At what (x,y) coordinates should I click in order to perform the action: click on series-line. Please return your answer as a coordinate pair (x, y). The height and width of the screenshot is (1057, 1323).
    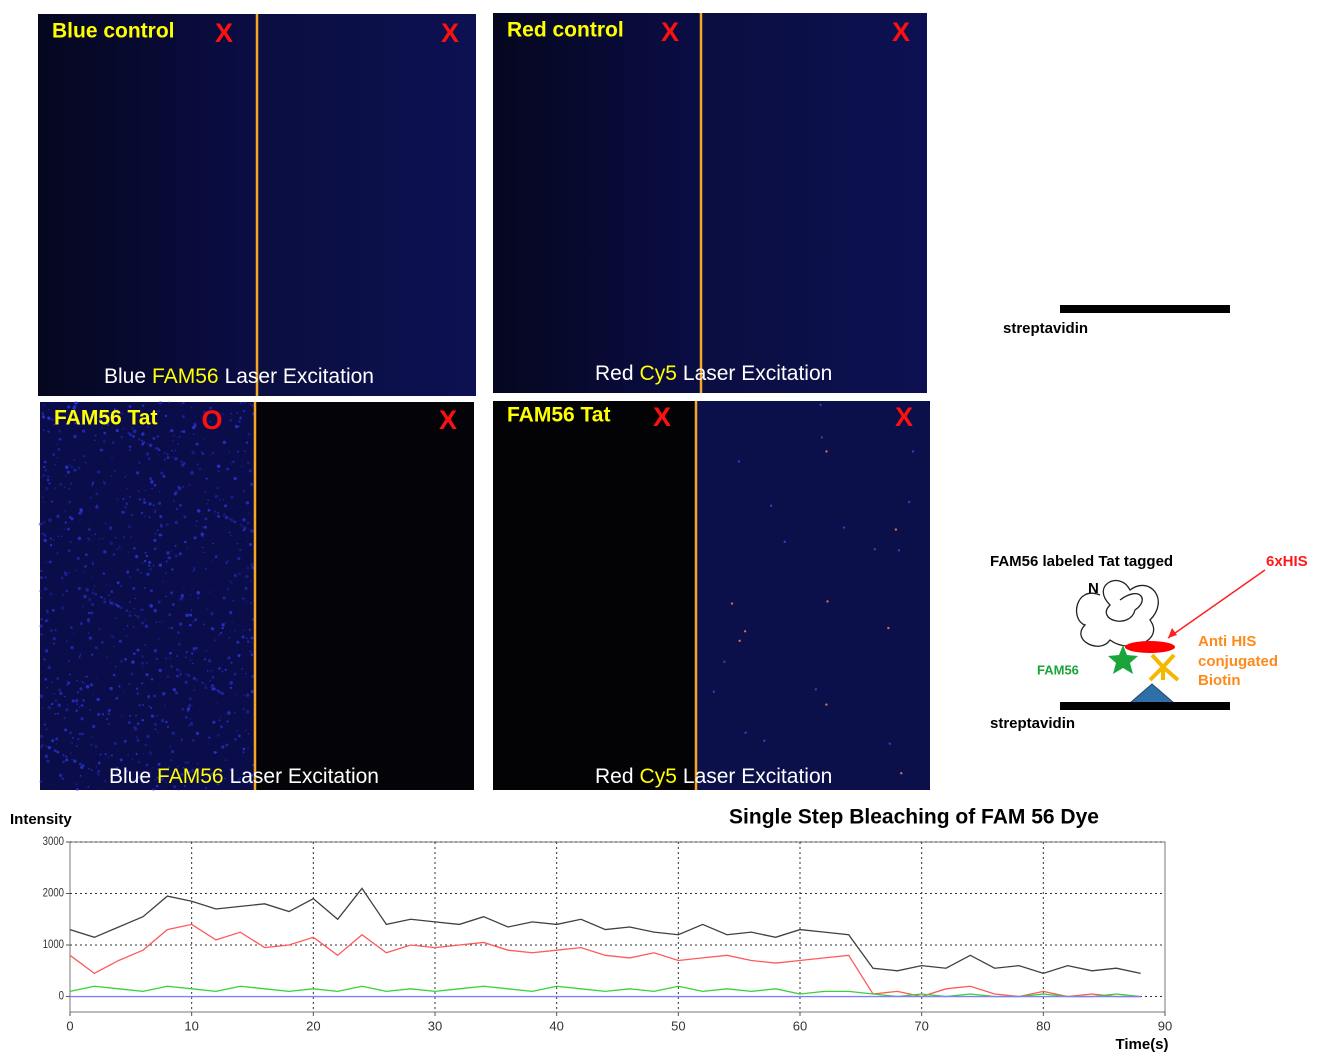
    Looking at the image, I should click on (605, 960).